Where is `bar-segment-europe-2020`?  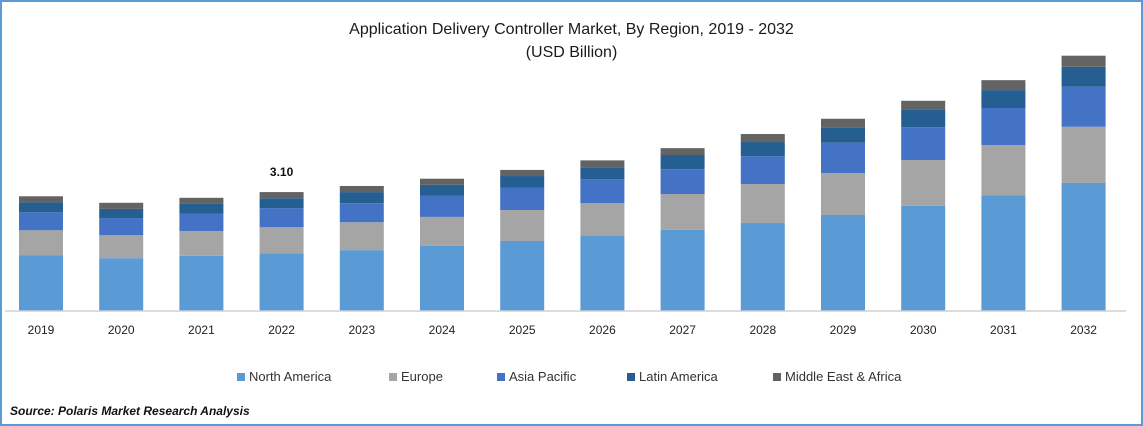 bar-segment-europe-2020 is located at coordinates (121, 247).